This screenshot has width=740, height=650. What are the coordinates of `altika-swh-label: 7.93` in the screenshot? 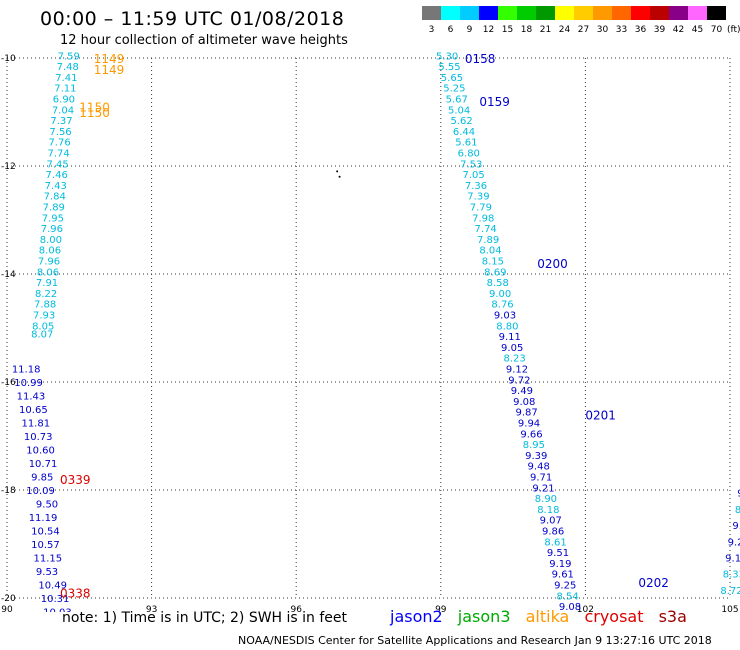 It's located at (44, 316).